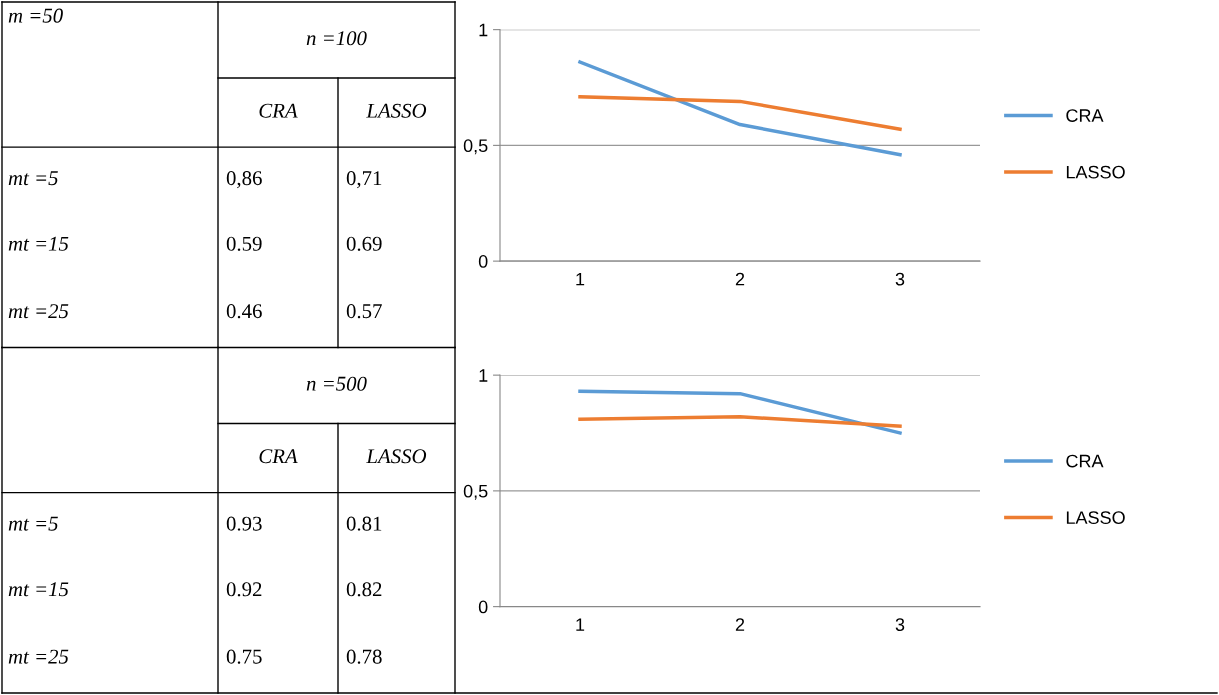 This screenshot has height=695, width=1219. I want to click on text: m =50, so click(35, 15).